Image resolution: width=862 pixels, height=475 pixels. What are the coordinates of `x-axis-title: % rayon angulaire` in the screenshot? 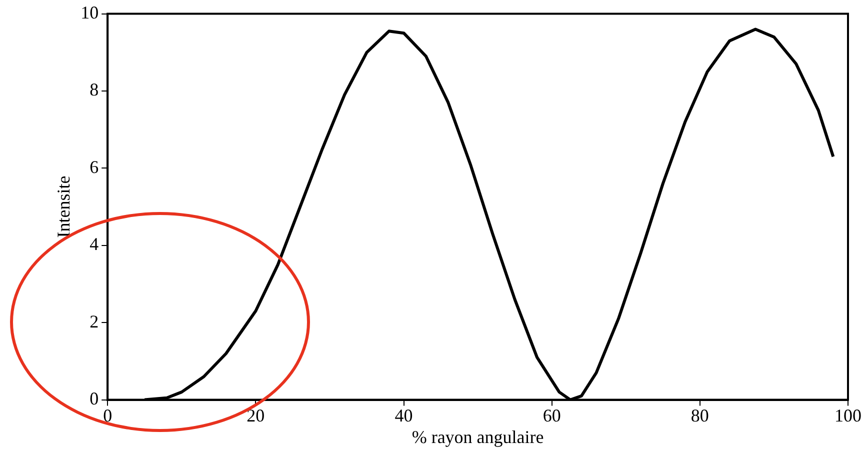 It's located at (478, 436).